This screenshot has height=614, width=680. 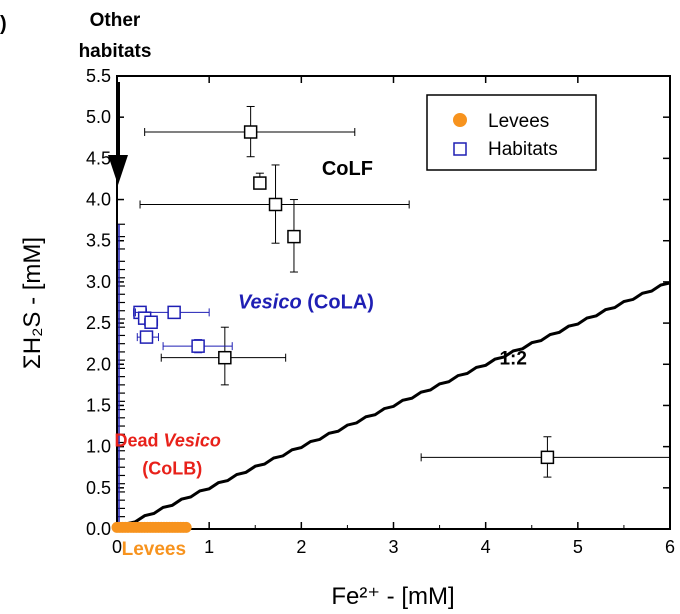 I want to click on y-tick-label: 0.0, so click(x=98, y=529).